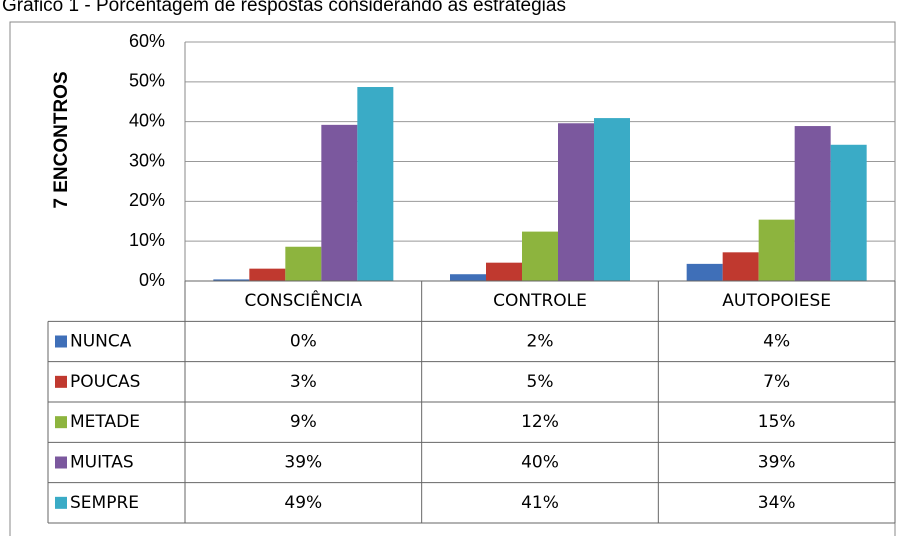 The width and height of the screenshot is (904, 536). What do you see at coordinates (777, 503) in the screenshot?
I see `table-value: 34%` at bounding box center [777, 503].